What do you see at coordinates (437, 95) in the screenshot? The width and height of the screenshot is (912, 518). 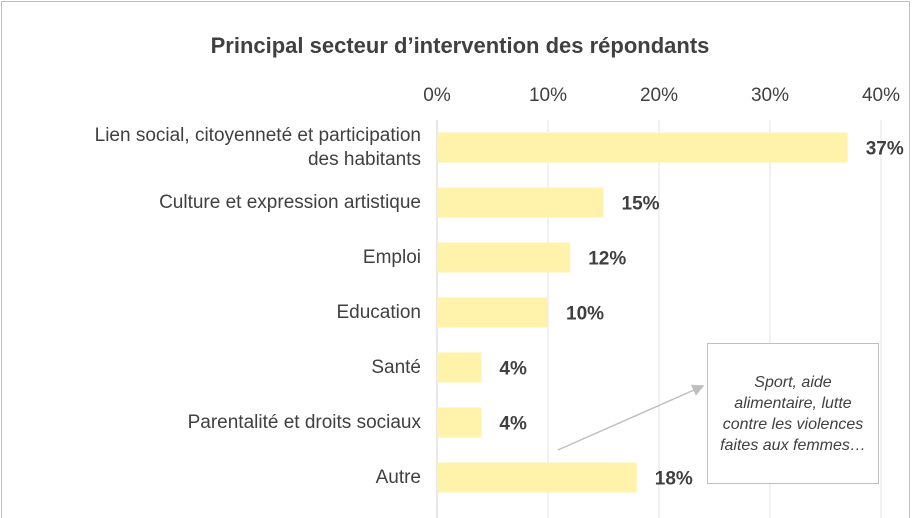 I see `x-tick-label: 0%` at bounding box center [437, 95].